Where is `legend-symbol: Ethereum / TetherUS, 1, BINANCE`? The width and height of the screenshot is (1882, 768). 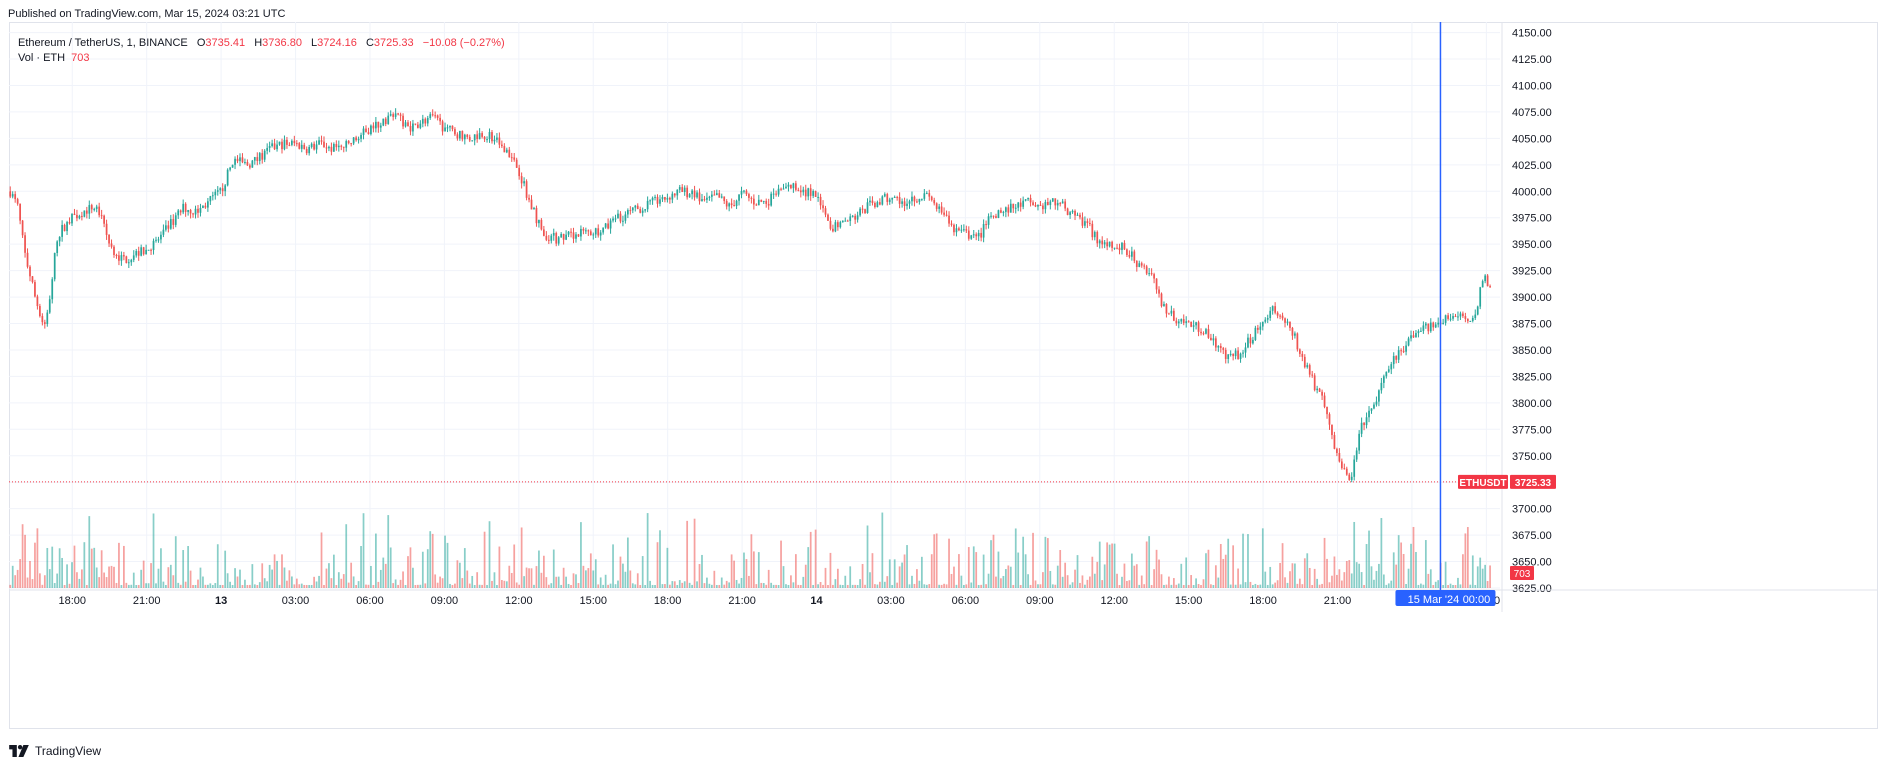 legend-symbol: Ethereum / TetherUS, 1, BINANCE is located at coordinates (103, 43).